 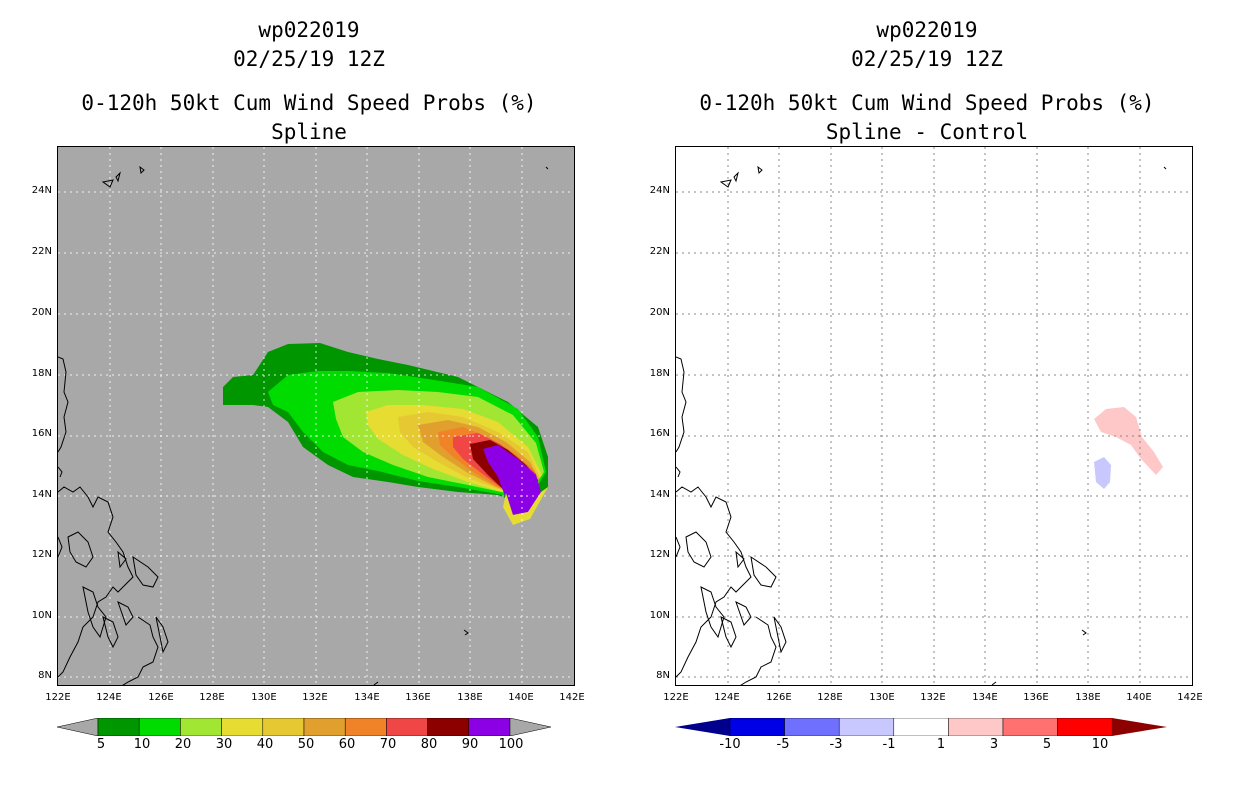 What do you see at coordinates (429, 744) in the screenshot?
I see `colorbar-label: 80` at bounding box center [429, 744].